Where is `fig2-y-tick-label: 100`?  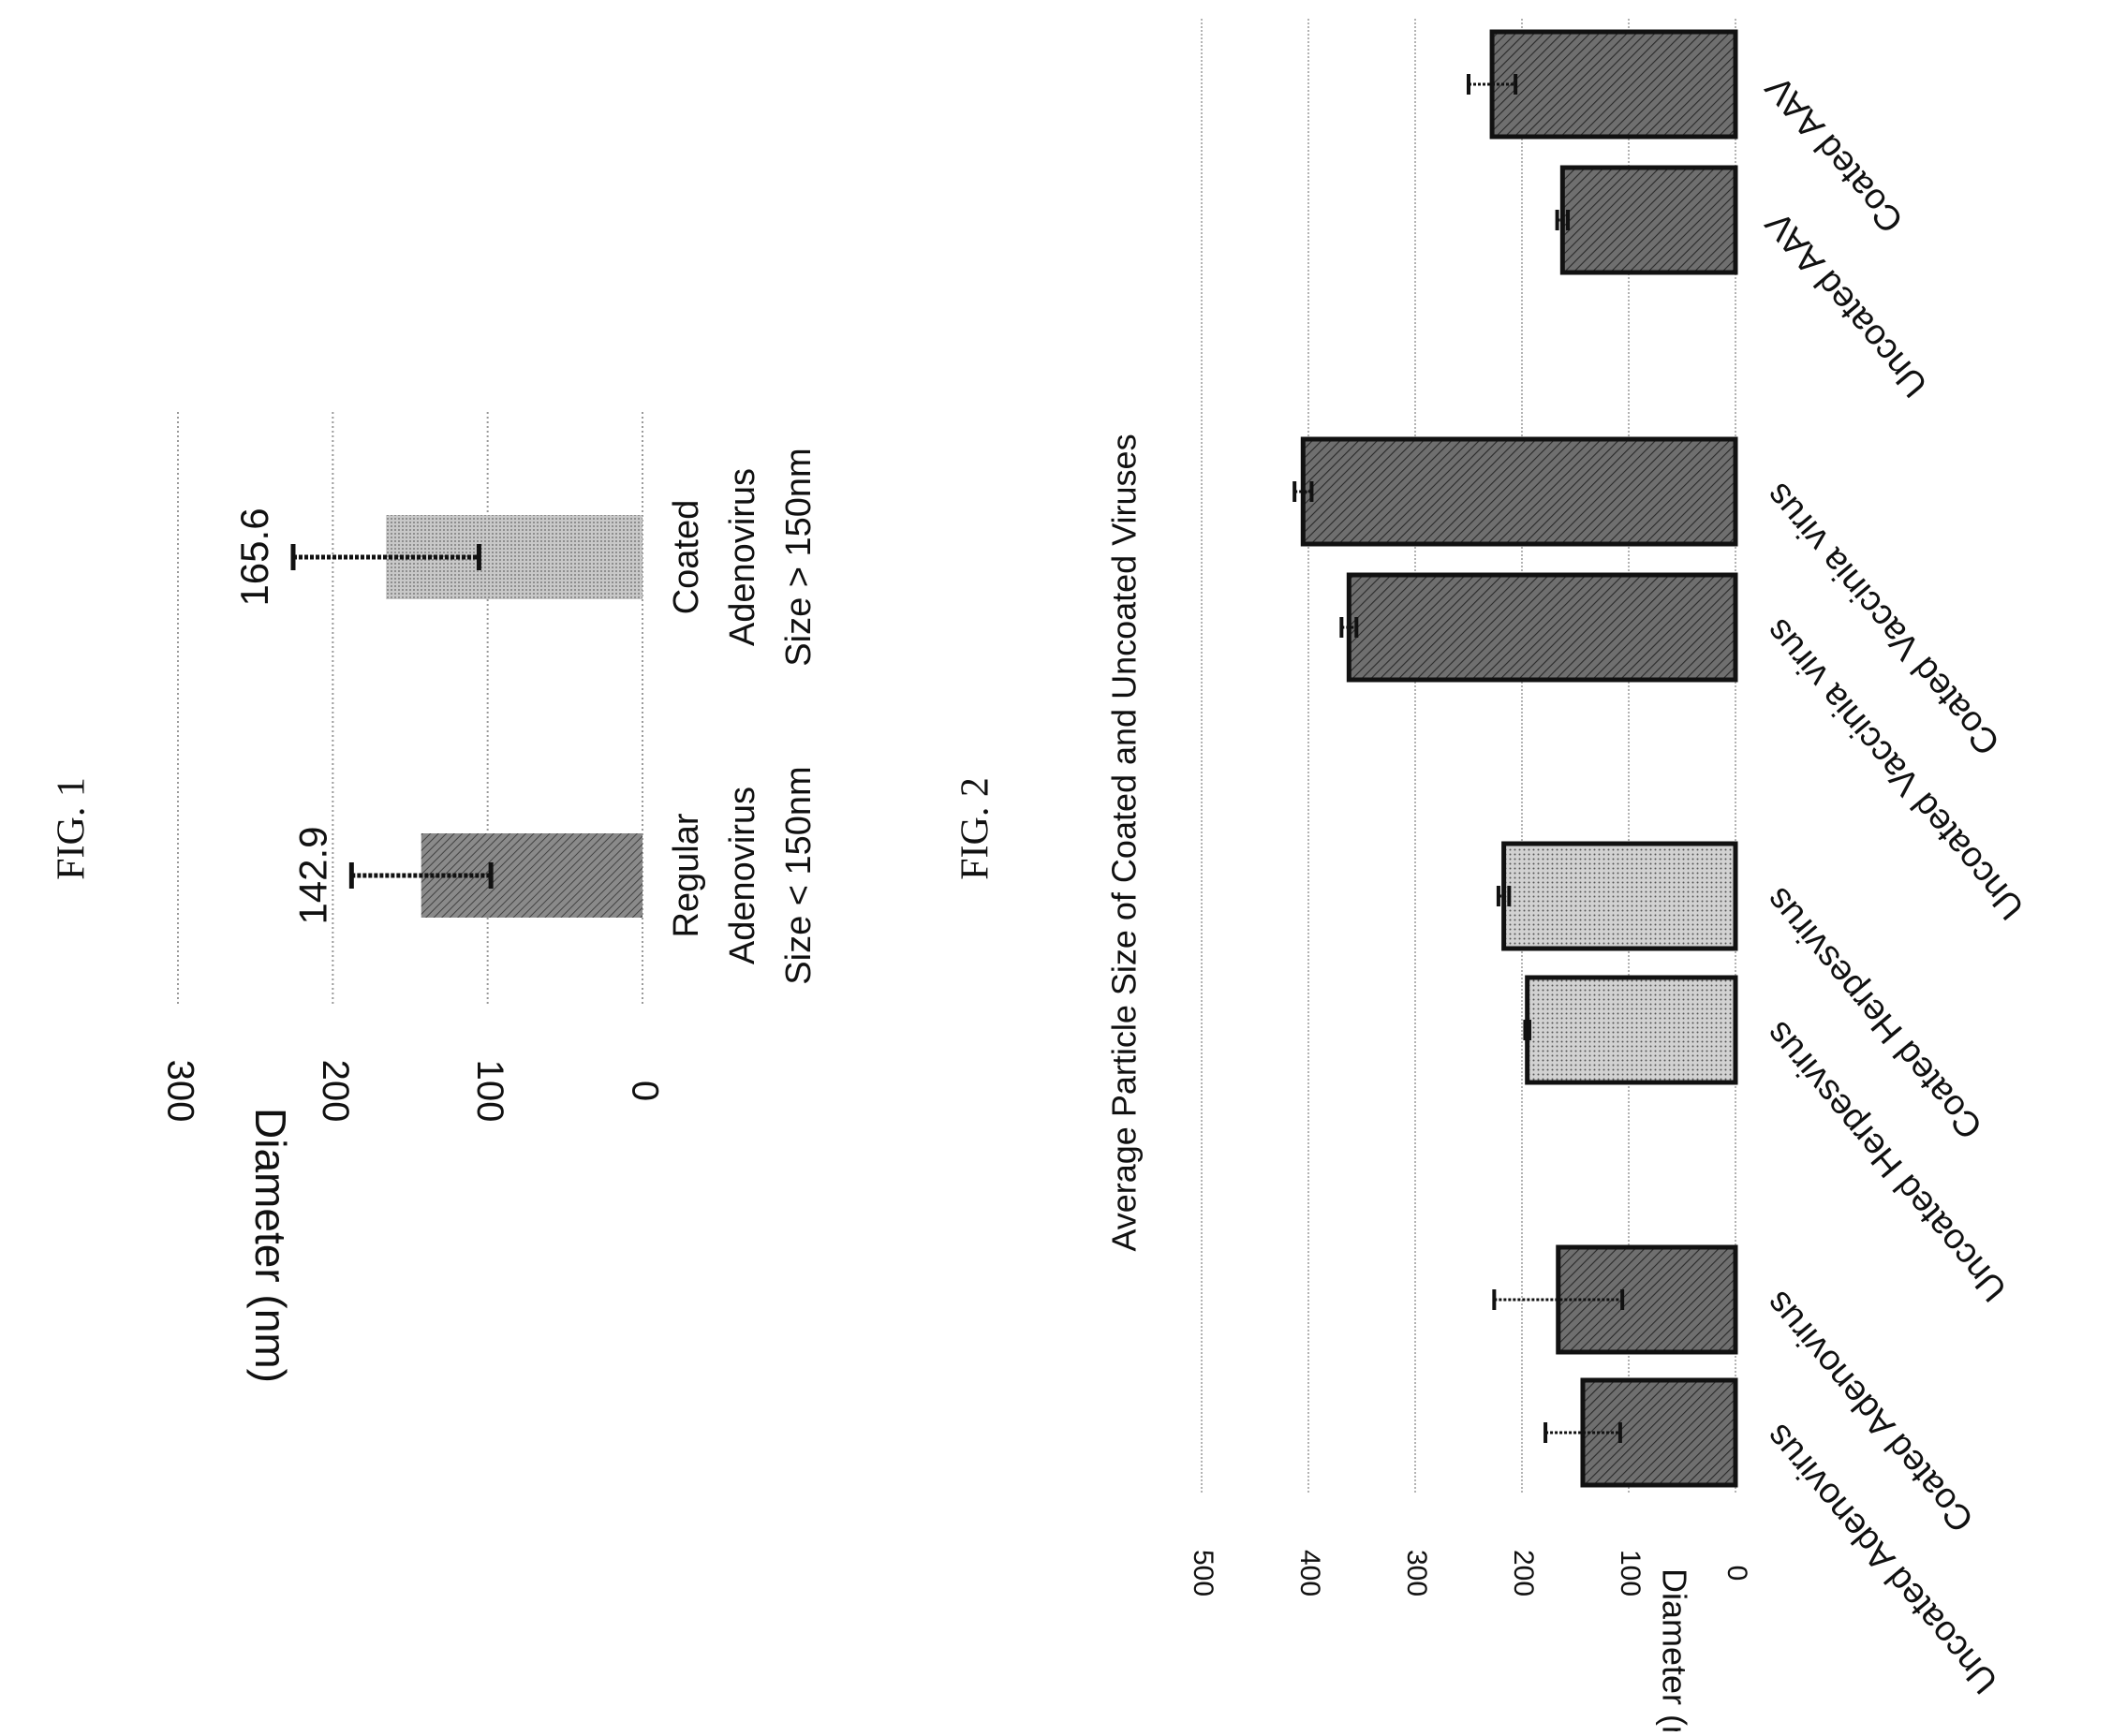
fig2-y-tick-label: 100 is located at coordinates (1630, 1573).